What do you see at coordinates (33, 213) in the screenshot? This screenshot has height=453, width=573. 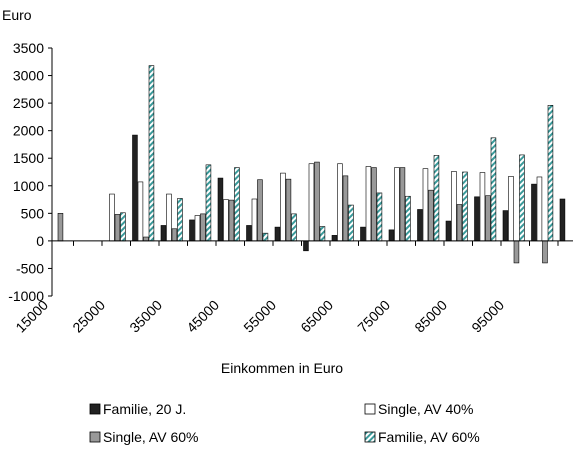 I see `y-tick-label: 500` at bounding box center [33, 213].